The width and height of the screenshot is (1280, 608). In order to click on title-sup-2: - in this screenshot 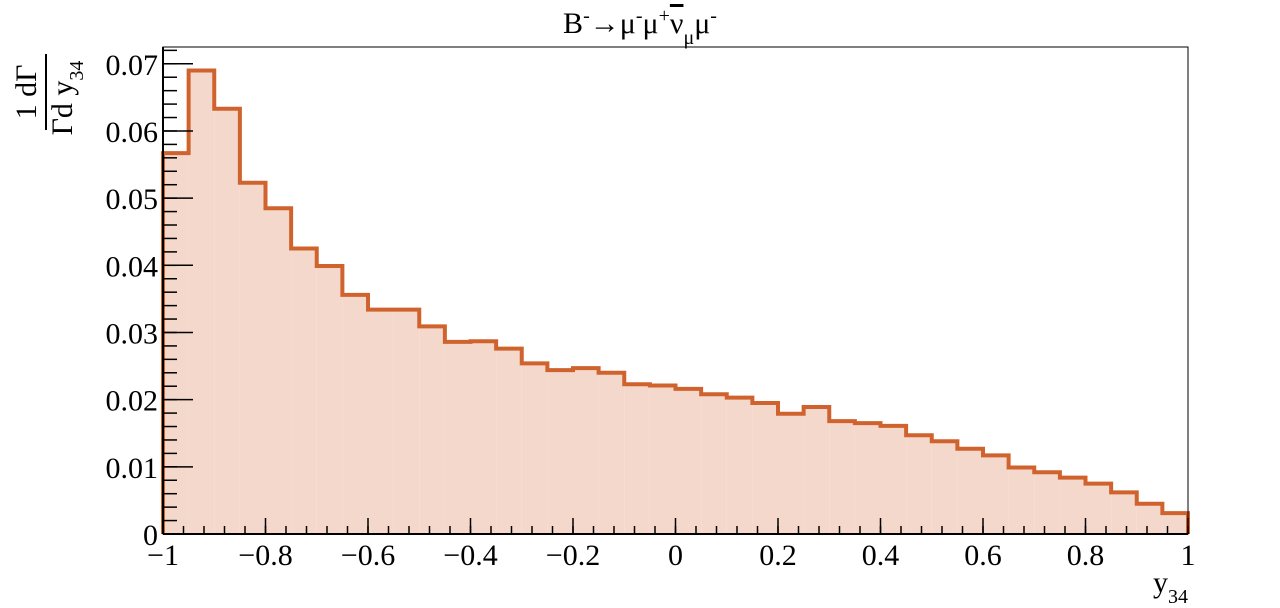, I will do `click(639, 16)`.